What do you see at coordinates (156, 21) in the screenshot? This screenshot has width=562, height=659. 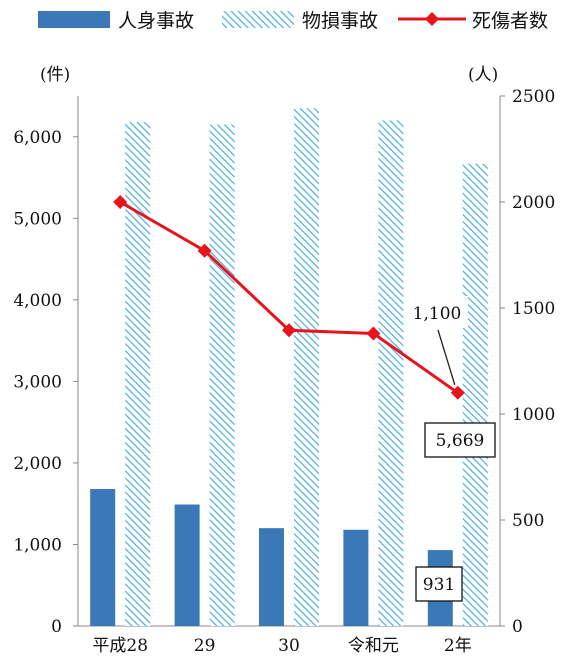 I see `legend-label-injury: 人身事故` at bounding box center [156, 21].